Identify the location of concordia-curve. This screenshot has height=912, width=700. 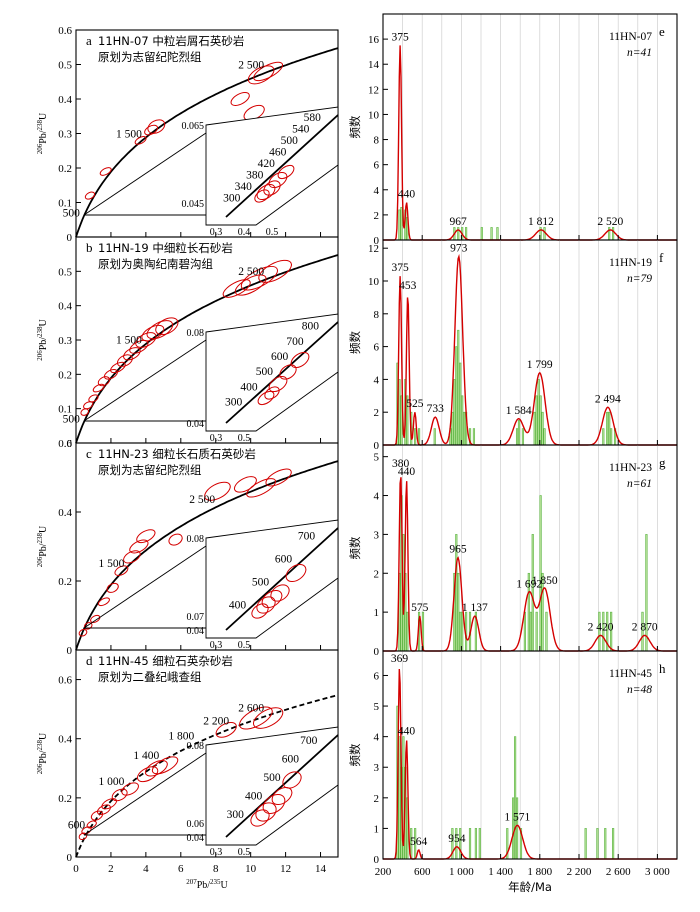
(207, 776).